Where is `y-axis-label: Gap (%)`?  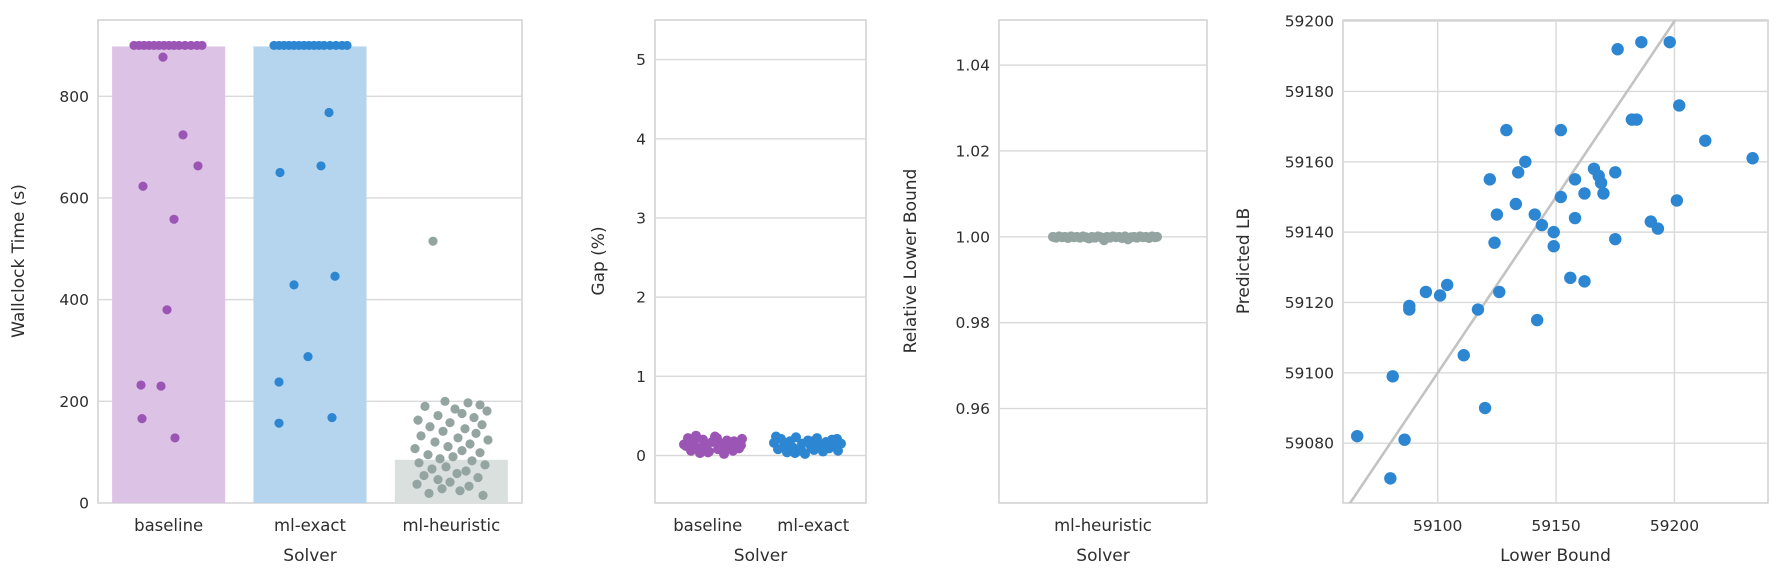
y-axis-label: Gap (%) is located at coordinates (599, 260).